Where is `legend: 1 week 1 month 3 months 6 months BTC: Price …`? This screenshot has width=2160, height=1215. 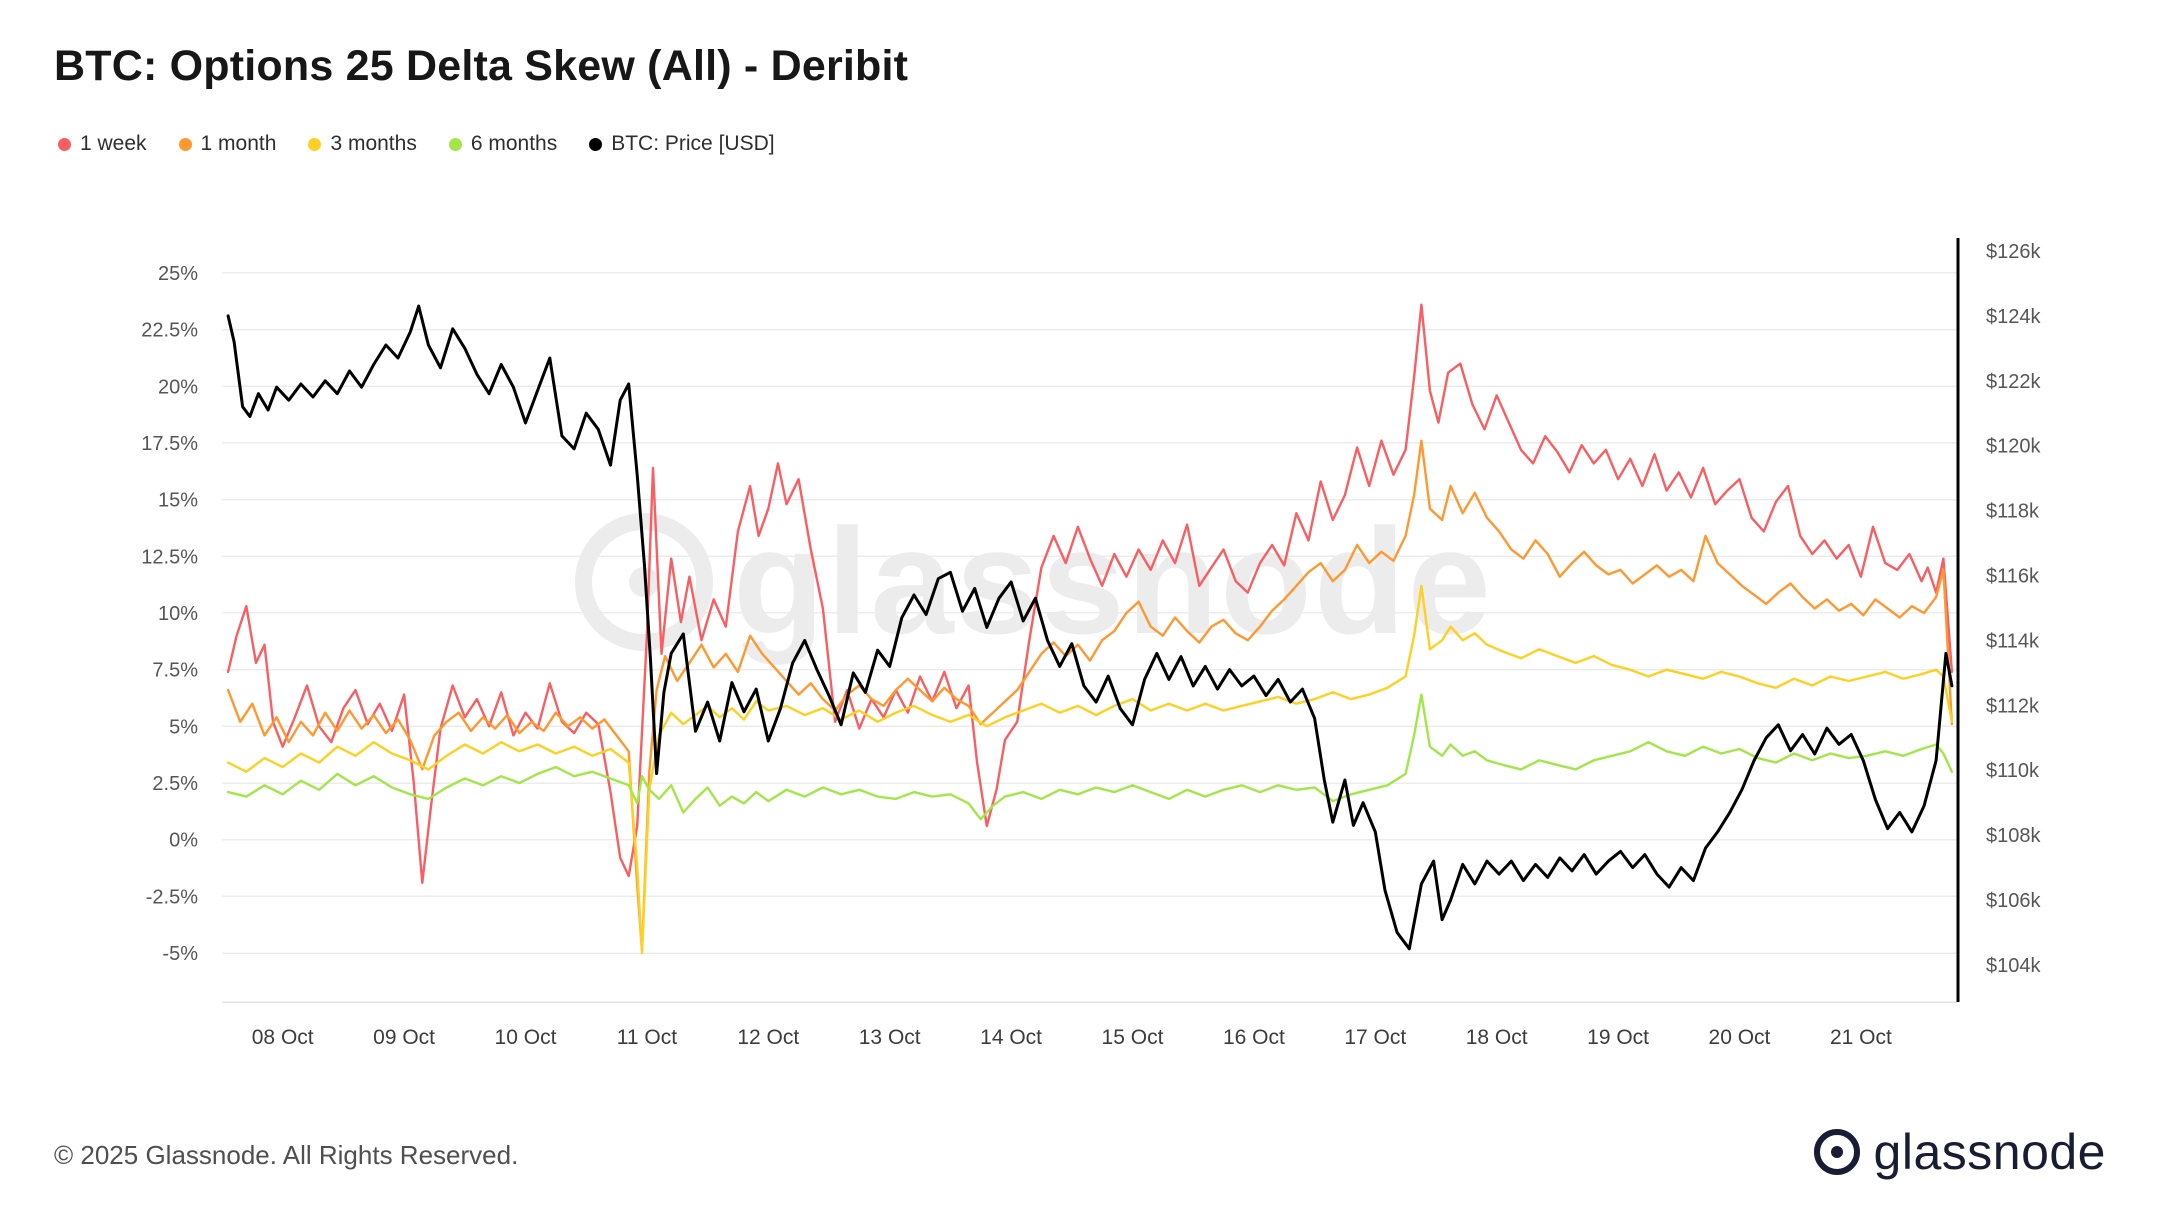 legend: 1 week 1 month 3 months 6 months BTC: Price … is located at coordinates (416, 144).